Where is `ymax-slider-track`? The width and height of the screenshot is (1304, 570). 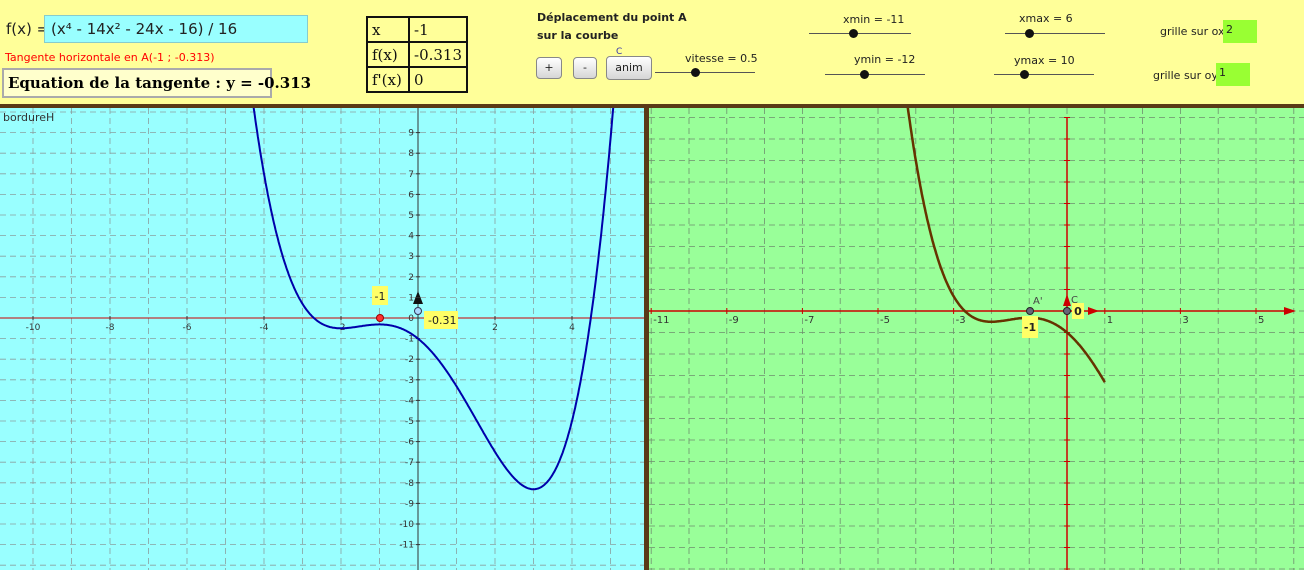 ymax-slider-track is located at coordinates (1044, 74).